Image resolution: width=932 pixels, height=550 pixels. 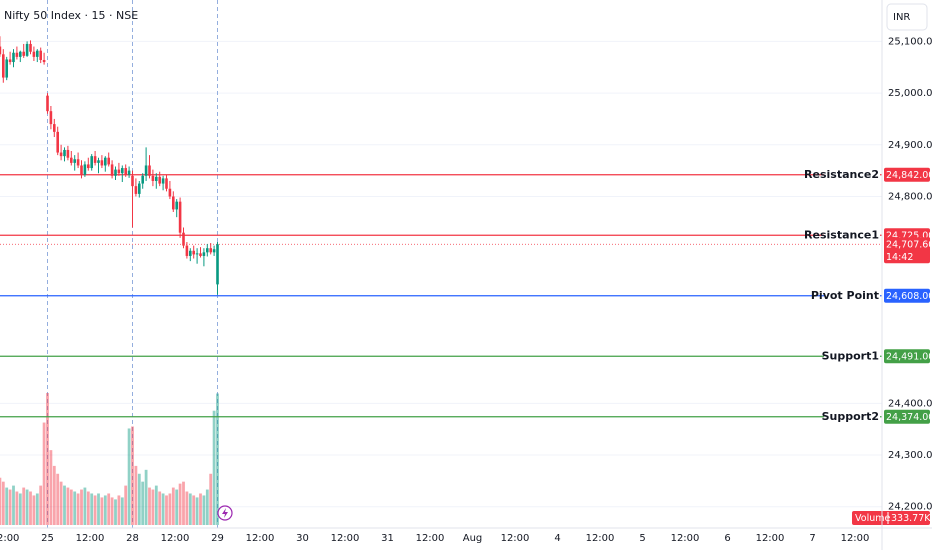 I want to click on y-tick-label: 24,200.00, so click(x=910, y=507).